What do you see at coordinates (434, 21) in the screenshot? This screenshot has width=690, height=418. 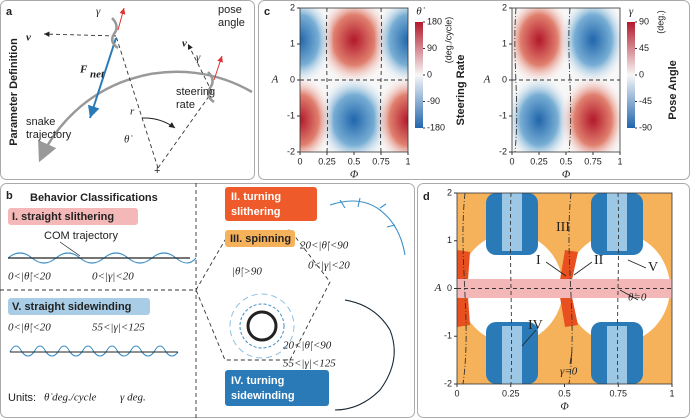 I see `colorbar-tick-label: 180` at bounding box center [434, 21].